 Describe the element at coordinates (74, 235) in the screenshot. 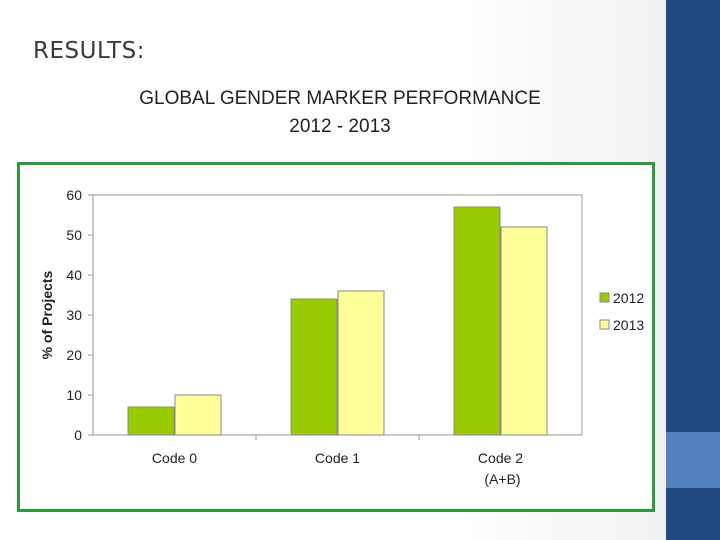

I see `y-tick-label: 50` at that location.